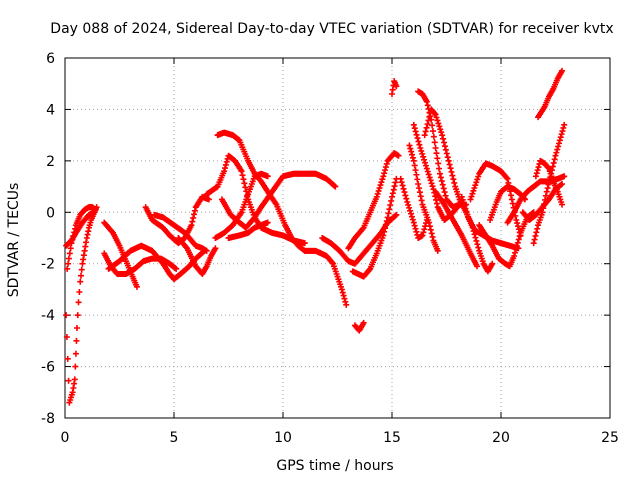 This screenshot has height=480, width=640. I want to click on x-tick-label: 5, so click(174, 438).